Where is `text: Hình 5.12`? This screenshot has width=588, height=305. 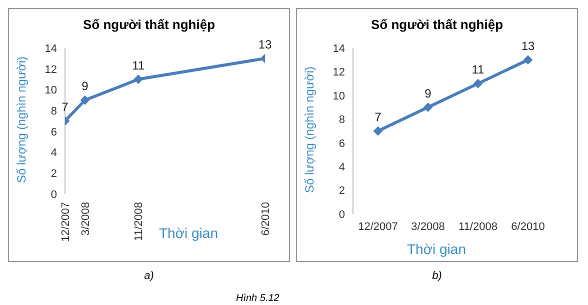 text: Hình 5.12 is located at coordinates (258, 298).